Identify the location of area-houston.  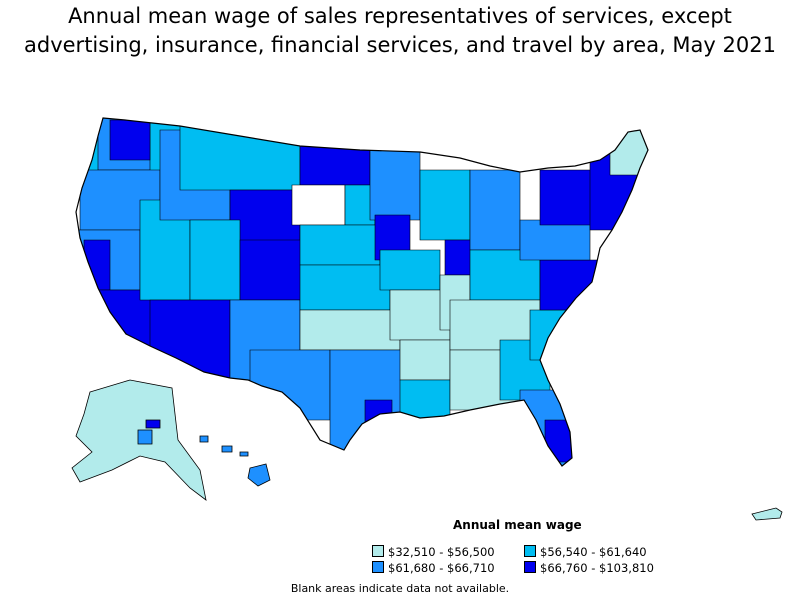
(378, 414).